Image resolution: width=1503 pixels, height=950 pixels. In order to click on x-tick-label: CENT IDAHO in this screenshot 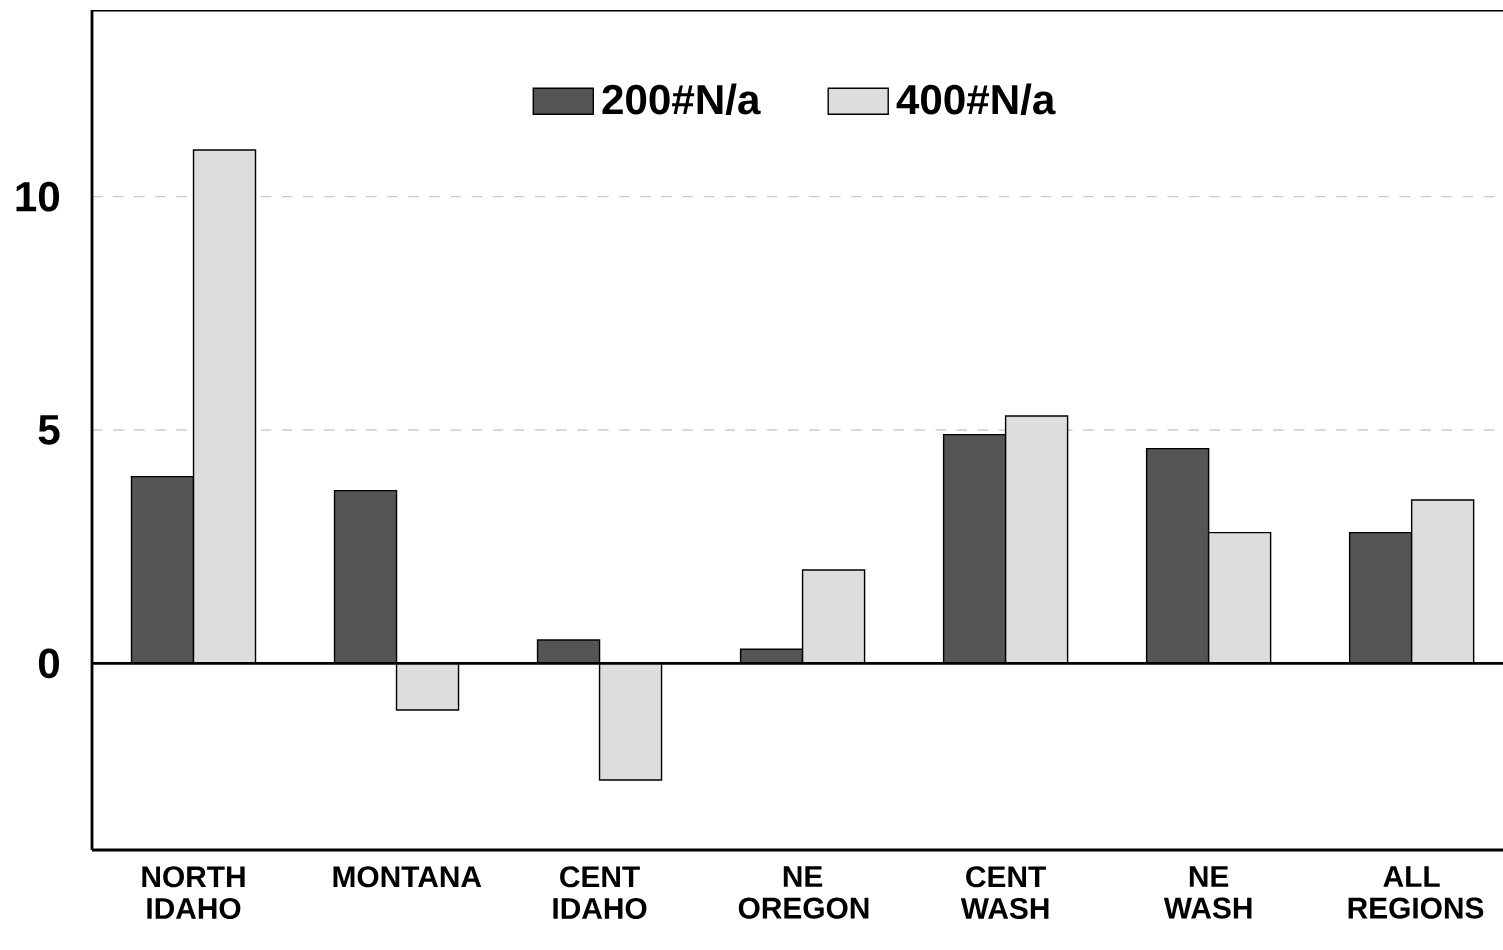, I will do `click(600, 892)`.